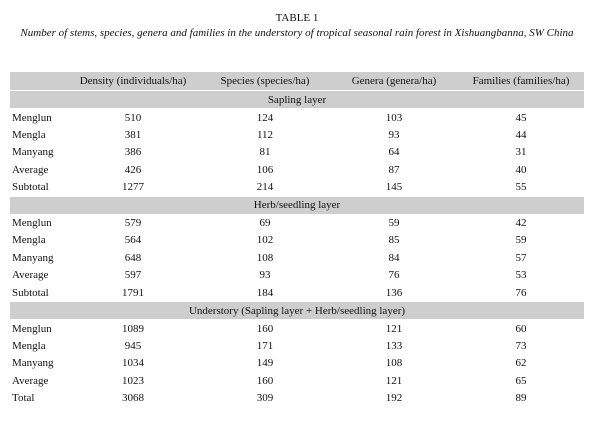 Image resolution: width=594 pixels, height=421 pixels. What do you see at coordinates (265, 169) in the screenshot?
I see `cell: 106` at bounding box center [265, 169].